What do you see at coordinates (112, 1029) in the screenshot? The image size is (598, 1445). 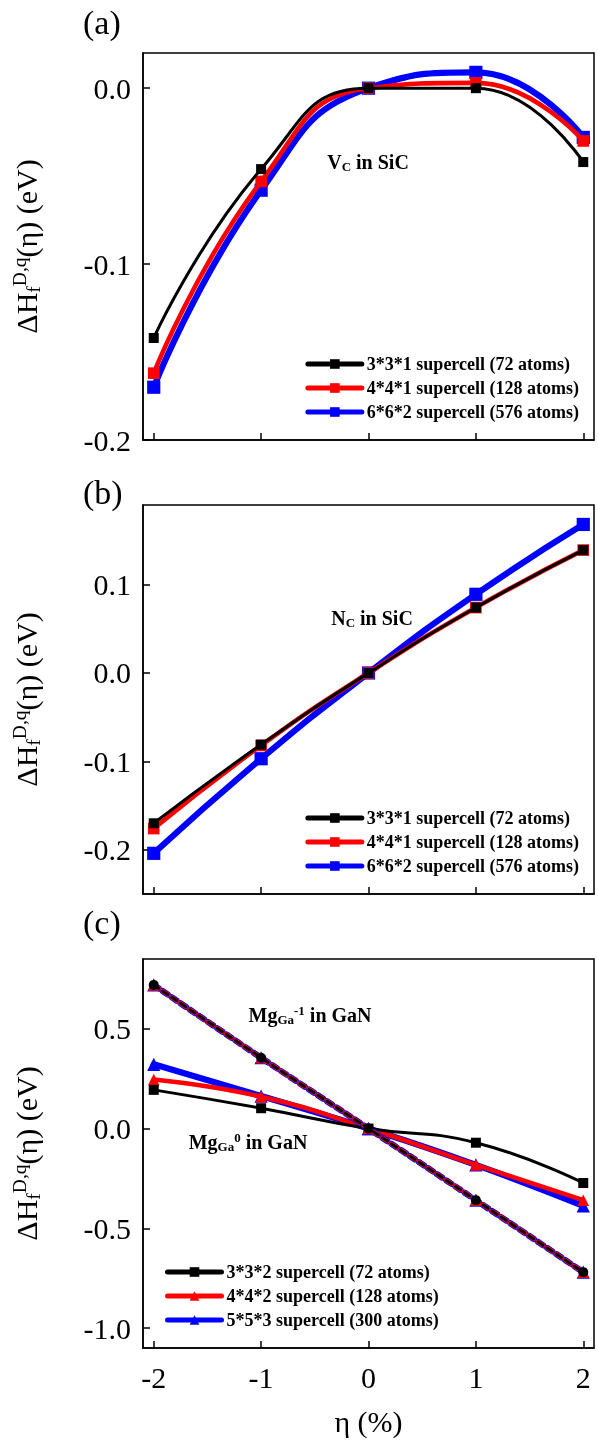 I see `y-tick-label: 0.5` at bounding box center [112, 1029].